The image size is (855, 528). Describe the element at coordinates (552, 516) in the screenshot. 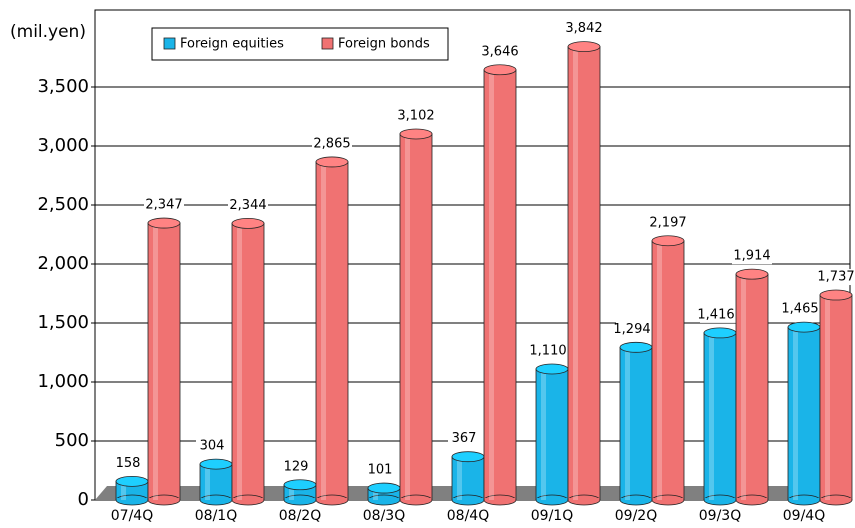

I see `x-tick-label: 09/1Q` at that location.